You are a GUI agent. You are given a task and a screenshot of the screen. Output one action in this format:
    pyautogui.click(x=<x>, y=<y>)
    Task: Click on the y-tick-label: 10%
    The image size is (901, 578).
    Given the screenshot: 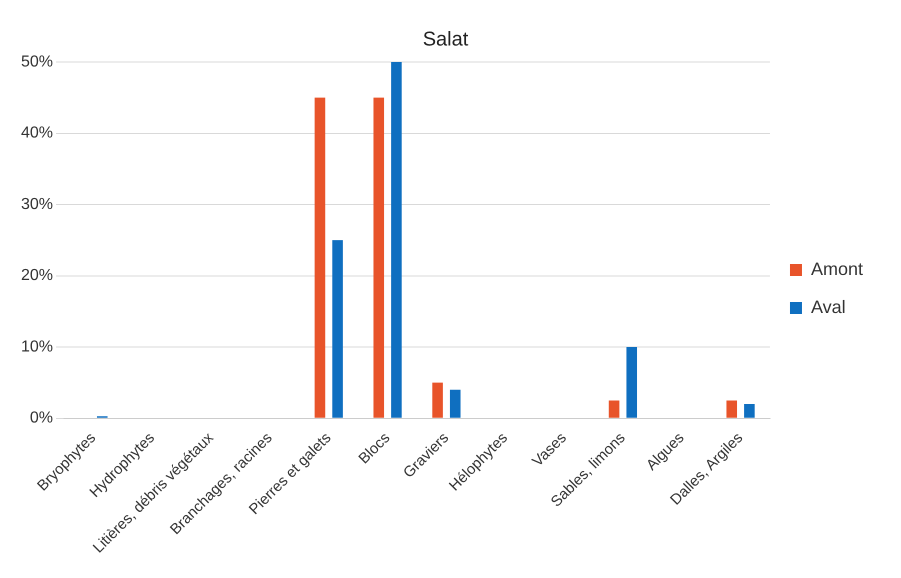 What is the action you would take?
    pyautogui.click(x=37, y=347)
    